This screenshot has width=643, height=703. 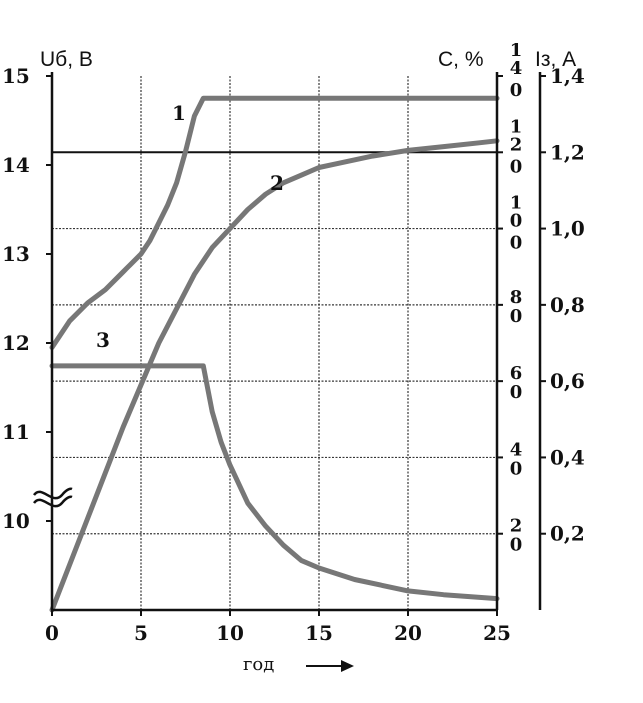 I want to click on x-tick-label: 10, so click(x=230, y=633).